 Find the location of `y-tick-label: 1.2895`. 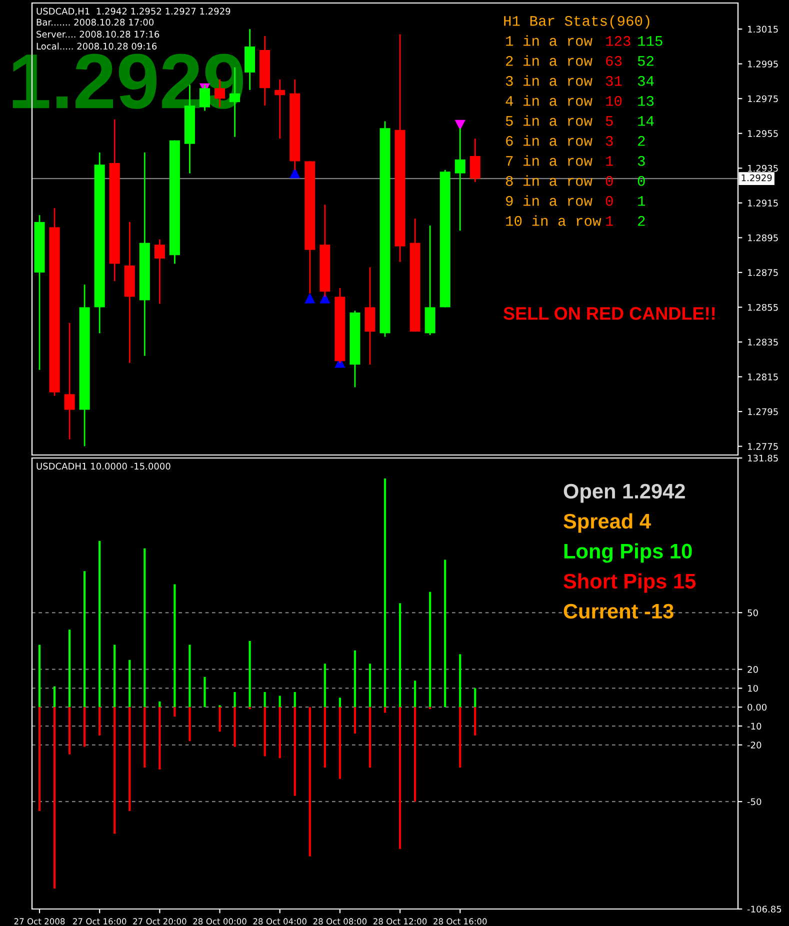

y-tick-label: 1.2895 is located at coordinates (763, 238).